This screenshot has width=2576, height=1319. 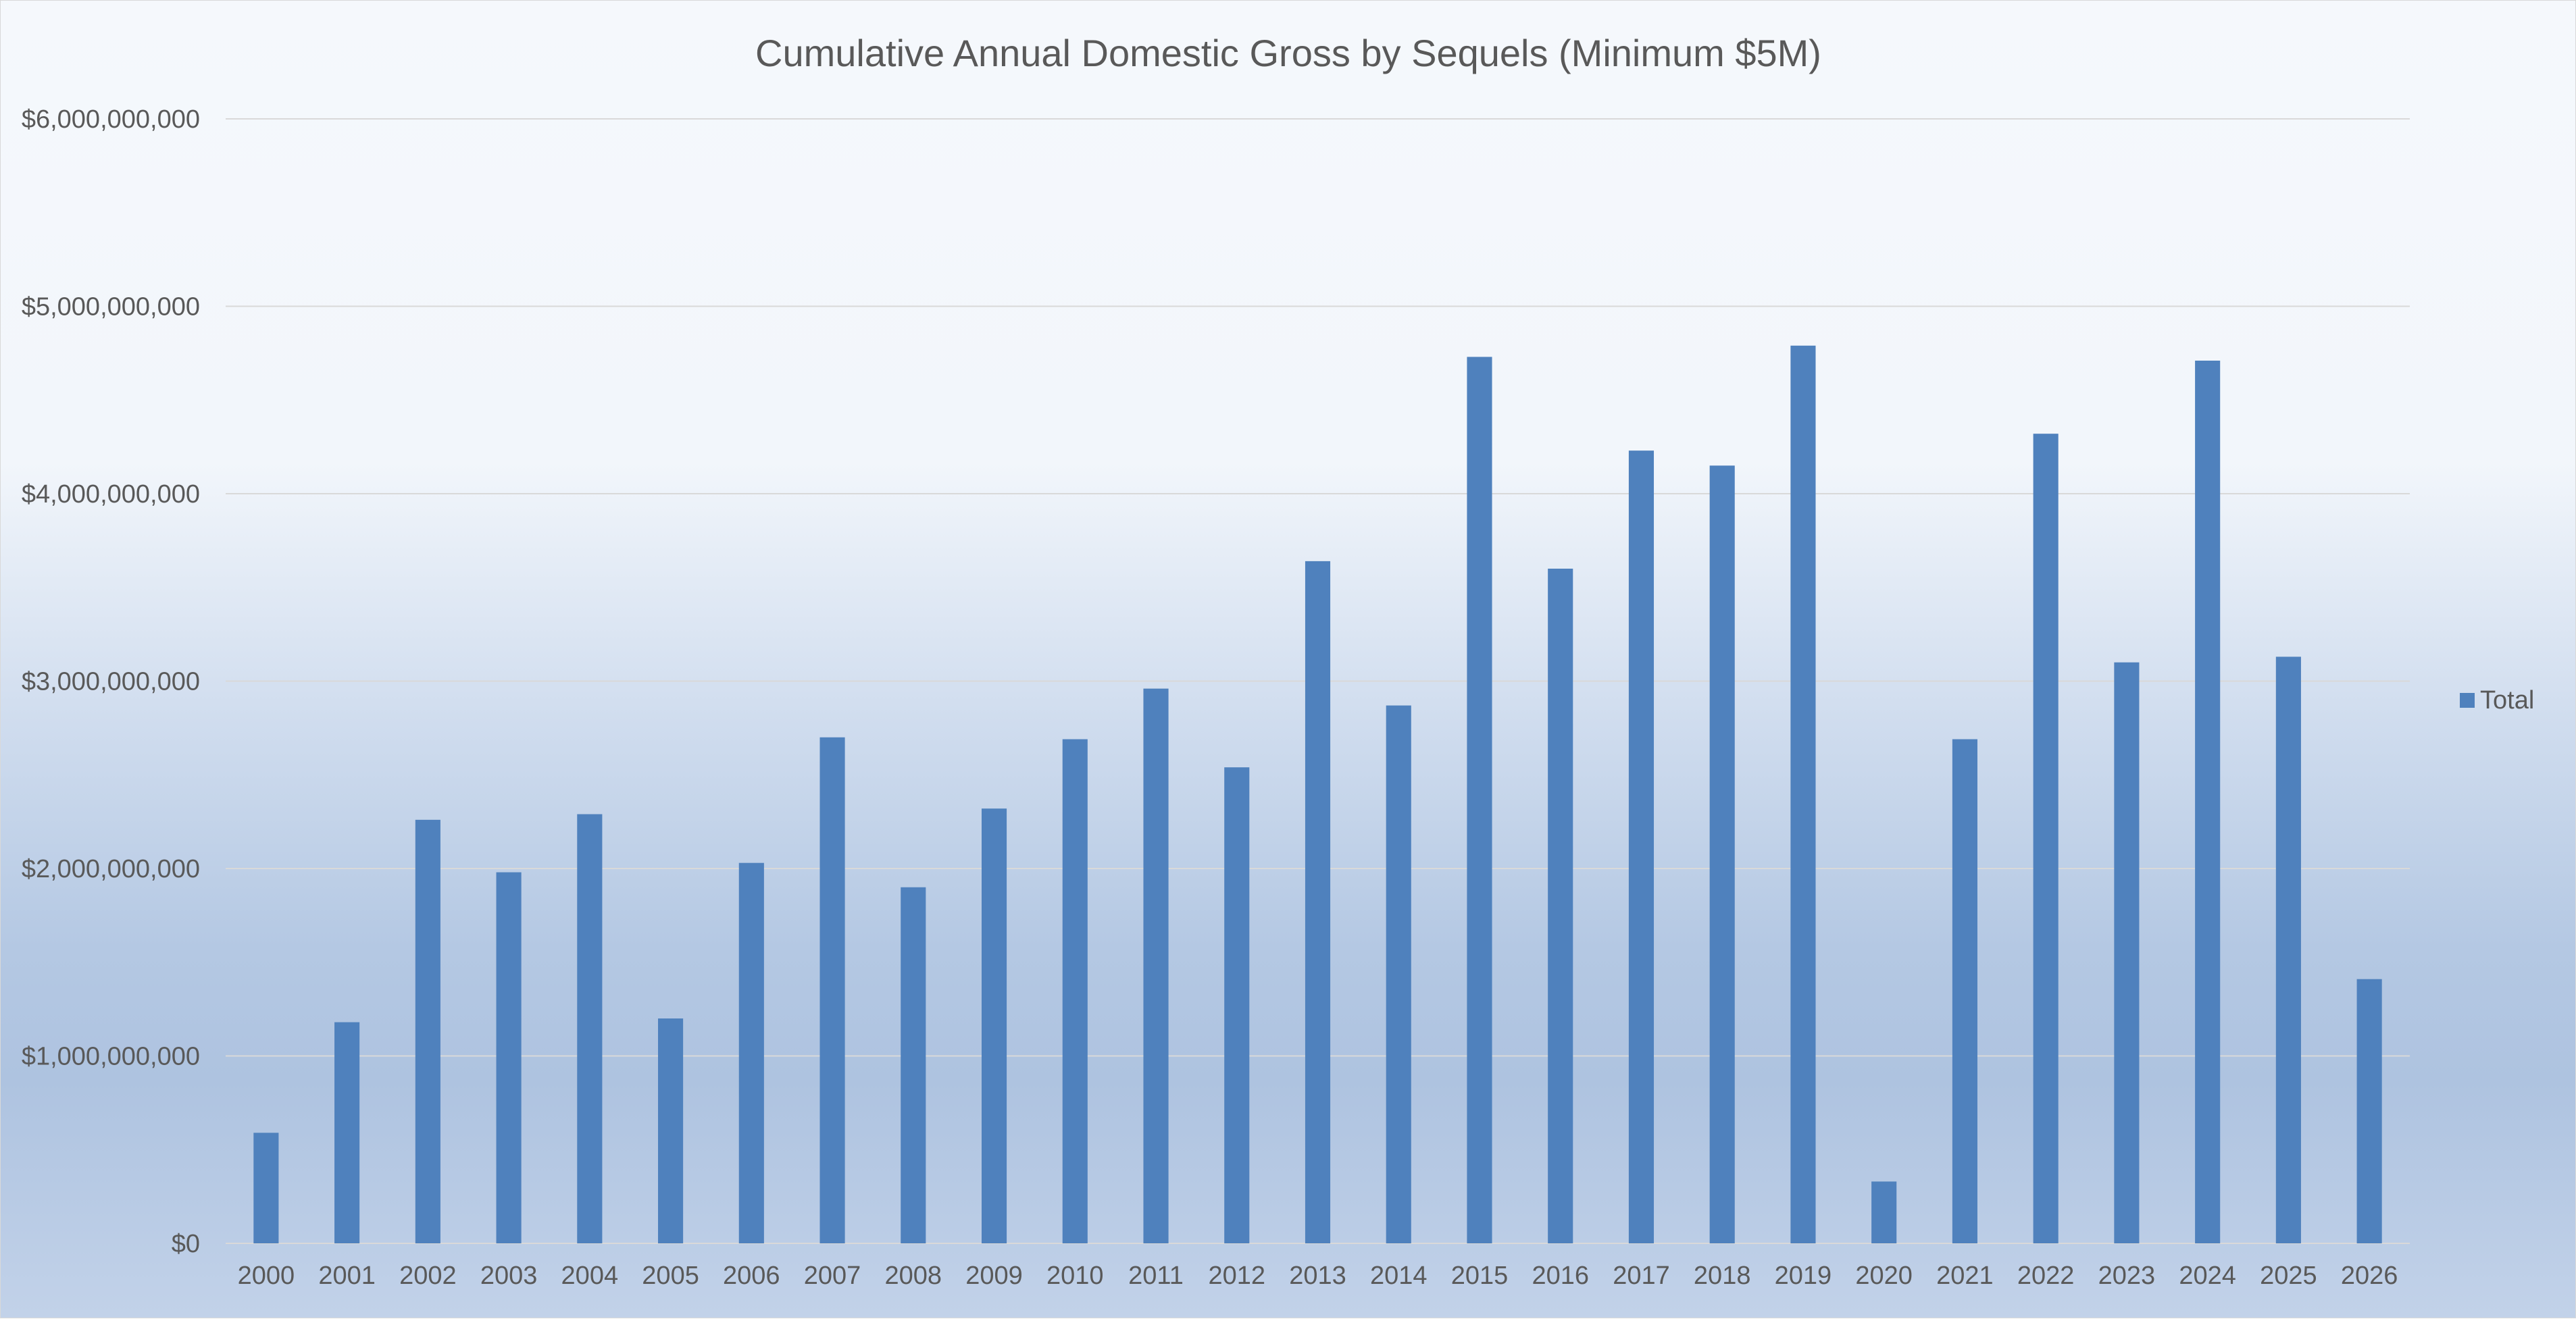 I want to click on x-tick-label: 2010, so click(x=1075, y=1276).